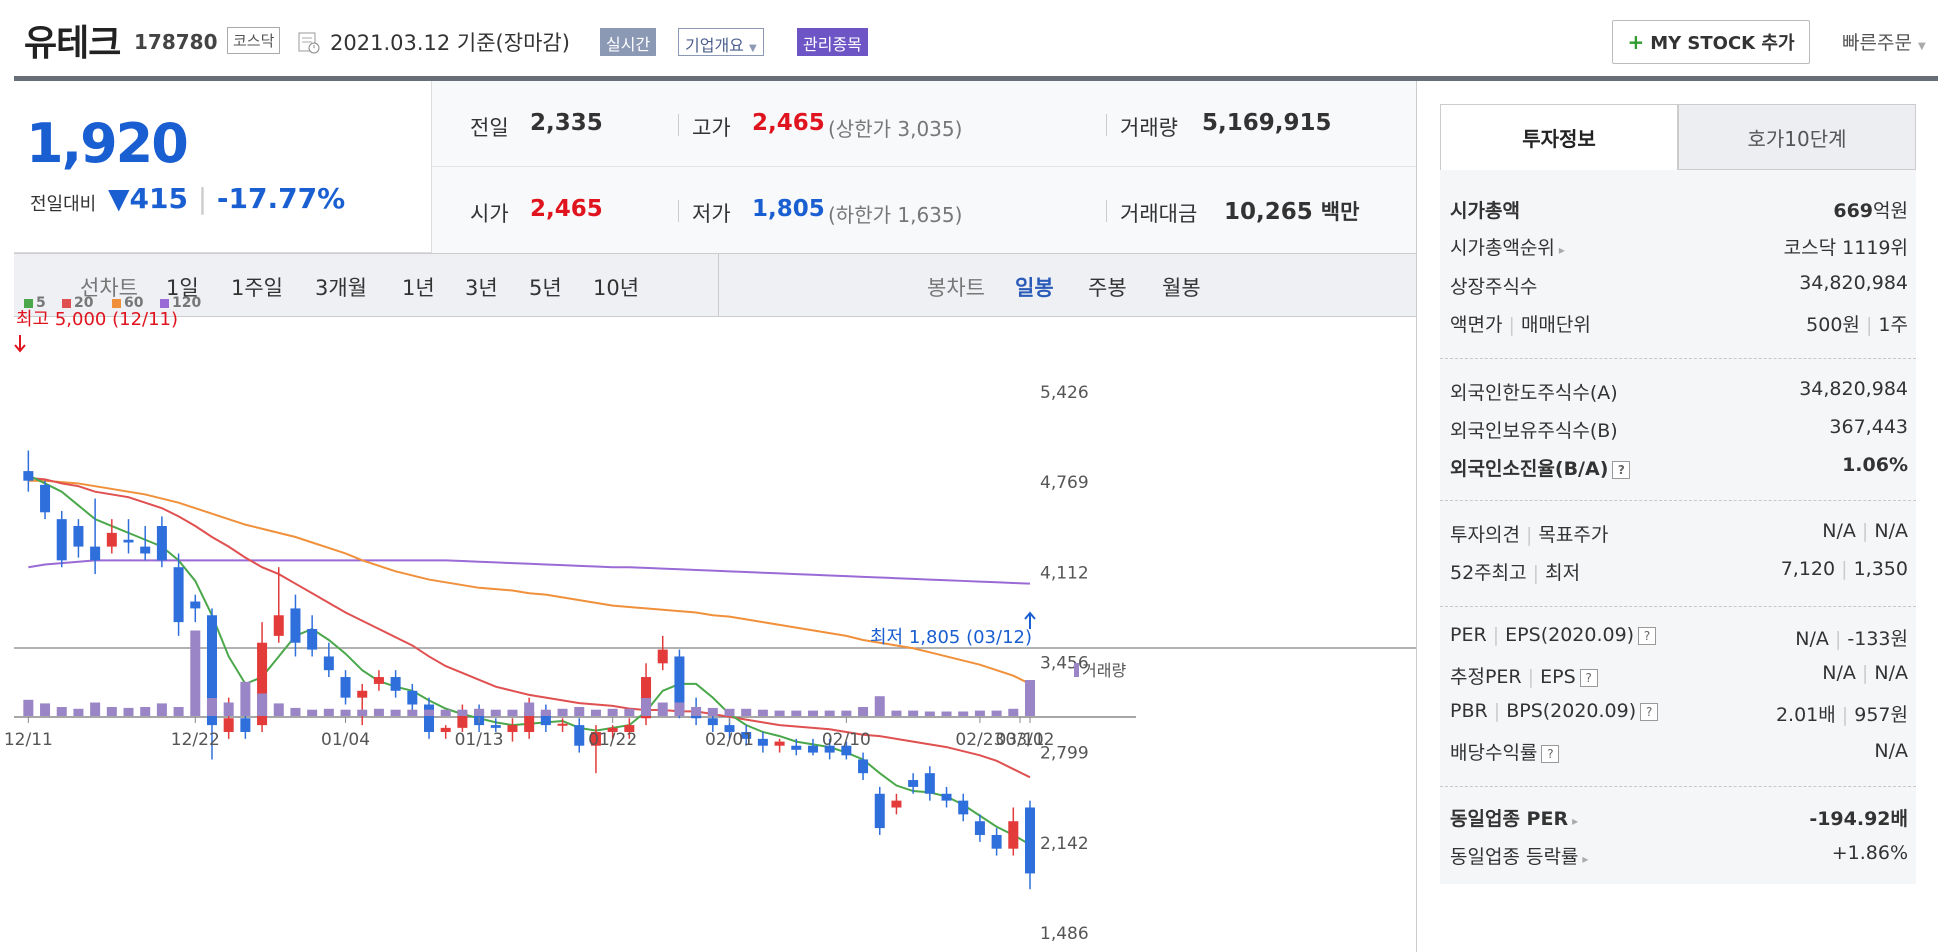 This screenshot has width=1950, height=952. What do you see at coordinates (1868, 427) in the screenshot?
I see `foreign-hold-value: 367,443` at bounding box center [1868, 427].